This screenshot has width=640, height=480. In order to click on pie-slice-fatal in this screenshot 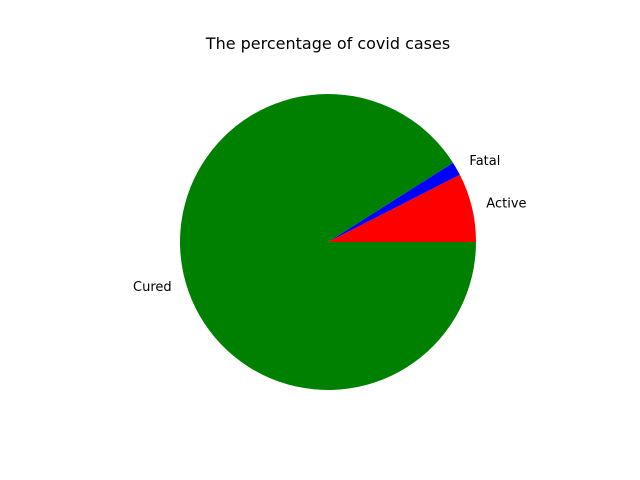, I will do `click(394, 202)`.